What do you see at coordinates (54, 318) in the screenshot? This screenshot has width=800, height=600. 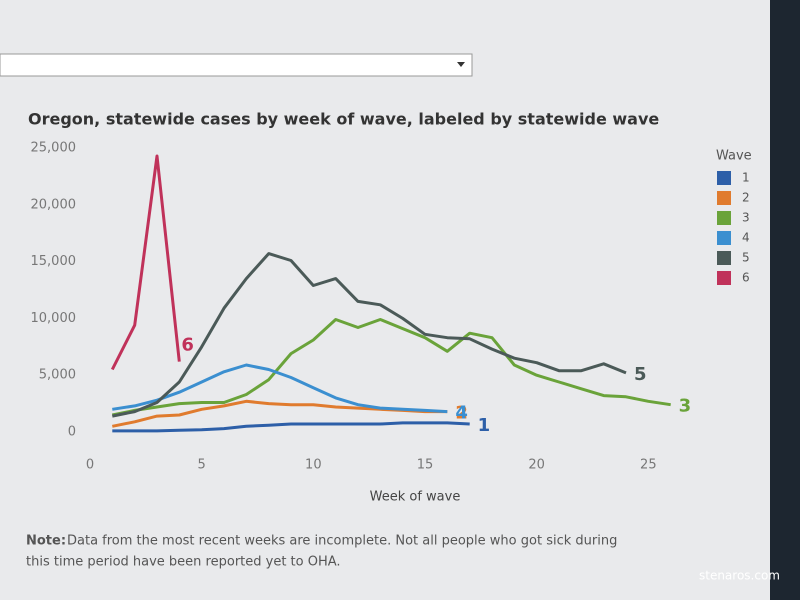 I see `y-tick-label: 10,000` at bounding box center [54, 318].